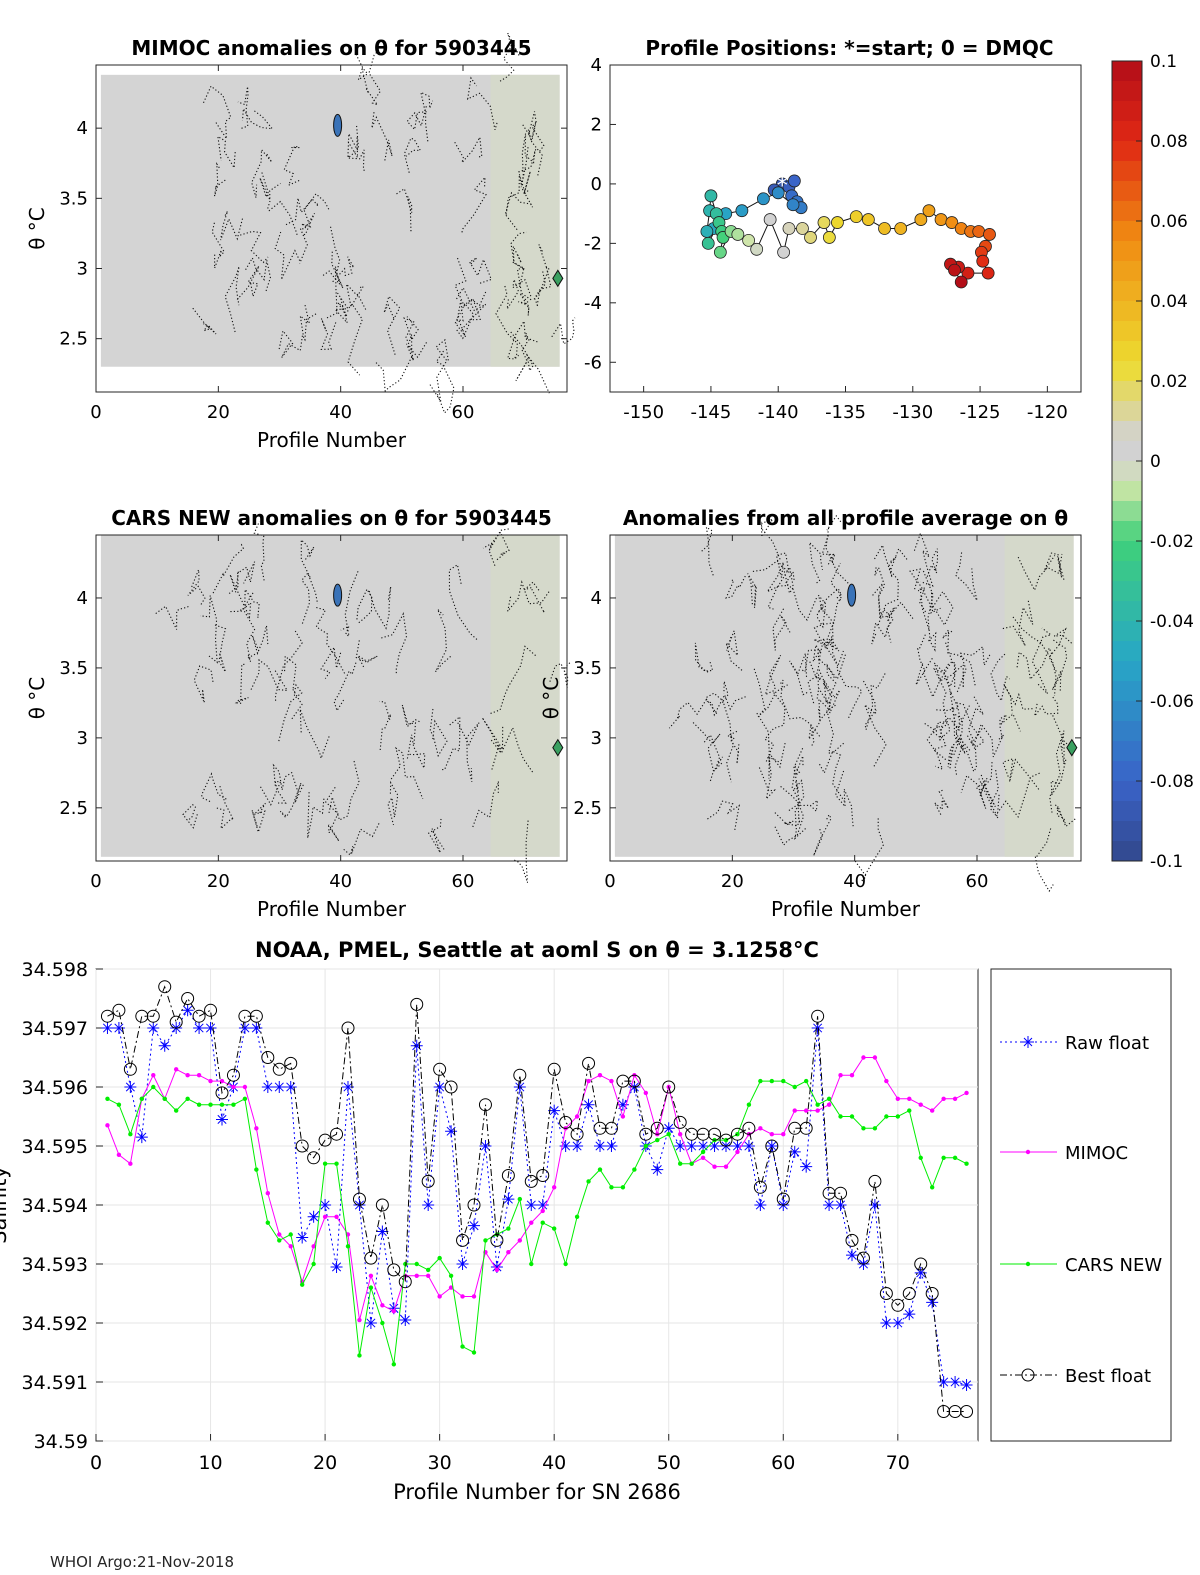 The height and width of the screenshot is (1575, 1200). Describe the element at coordinates (1172, 622) in the screenshot. I see `colorbar-tick-label: -0.04` at that location.